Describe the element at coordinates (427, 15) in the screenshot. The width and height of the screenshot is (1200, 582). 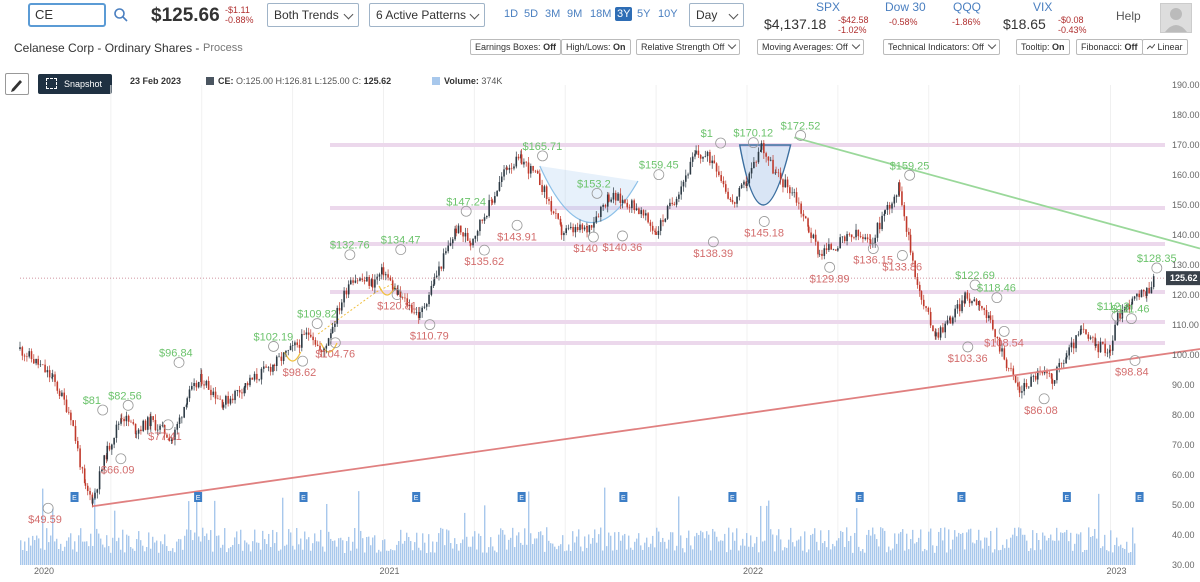
I see `patterns-dropdown: 6 Active Patterns` at that location.